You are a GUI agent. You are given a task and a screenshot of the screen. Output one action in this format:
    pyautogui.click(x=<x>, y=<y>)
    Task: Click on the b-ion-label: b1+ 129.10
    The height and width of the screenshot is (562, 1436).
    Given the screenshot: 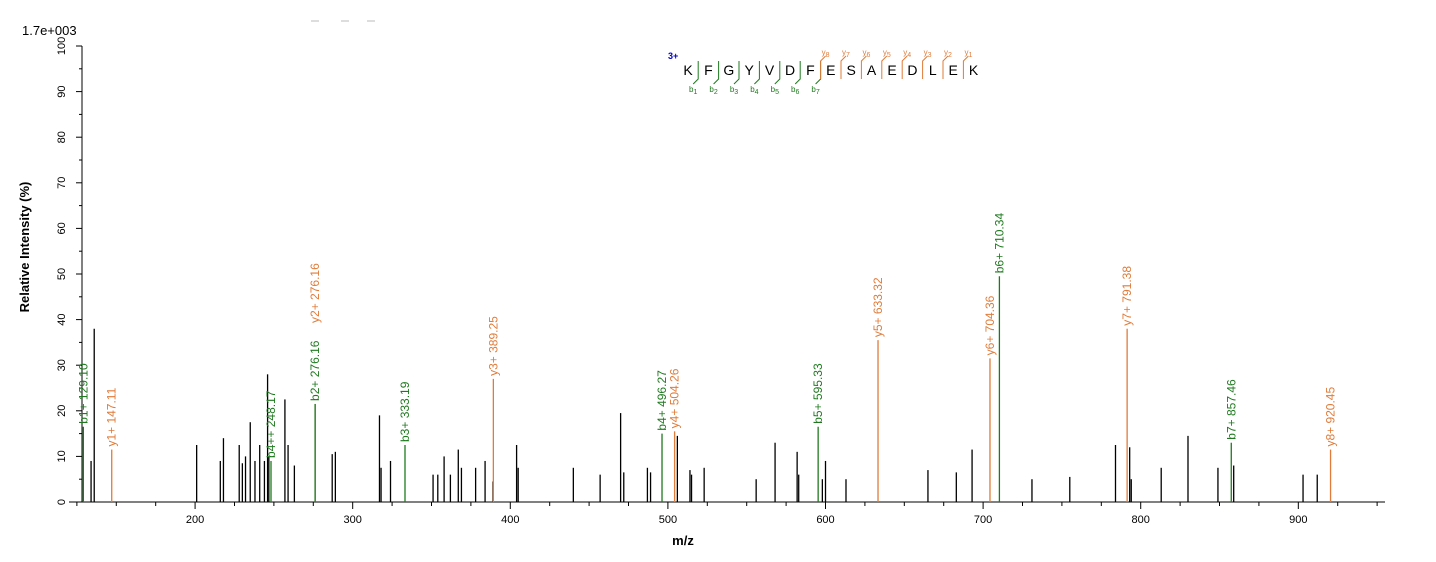 What is the action you would take?
    pyautogui.click(x=83, y=393)
    